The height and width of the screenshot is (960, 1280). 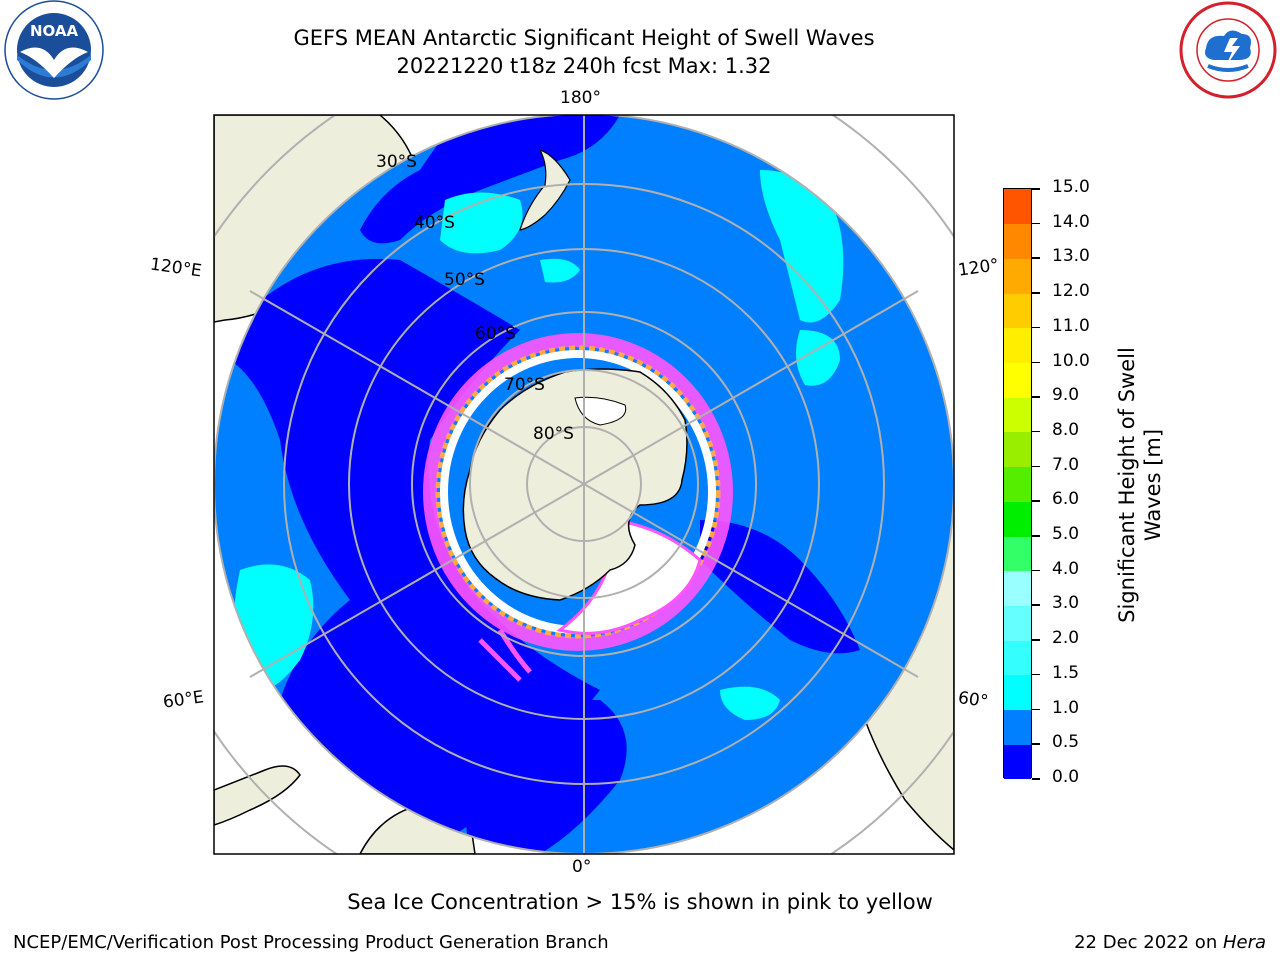 What do you see at coordinates (560, 270) in the screenshot?
I see `swell-patch-central` at bounding box center [560, 270].